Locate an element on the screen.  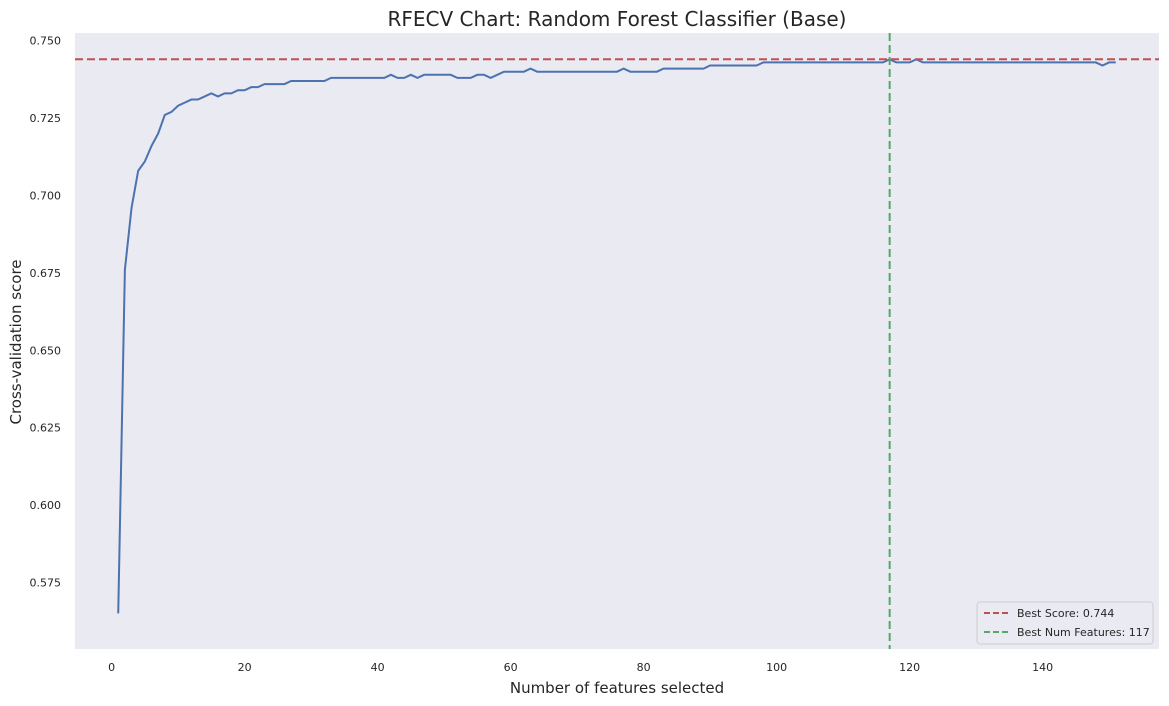
x-tick-label: 140 is located at coordinates (1042, 667).